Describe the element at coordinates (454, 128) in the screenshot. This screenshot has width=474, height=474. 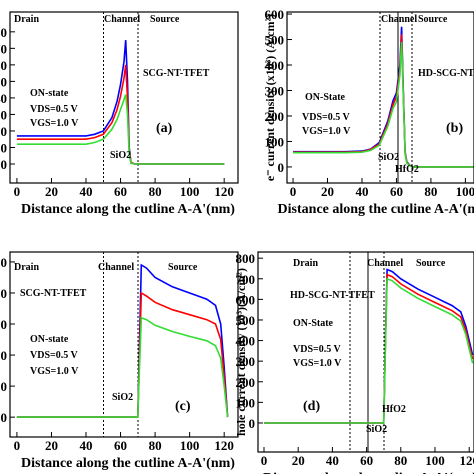
I see `annotation: (b)` at that location.